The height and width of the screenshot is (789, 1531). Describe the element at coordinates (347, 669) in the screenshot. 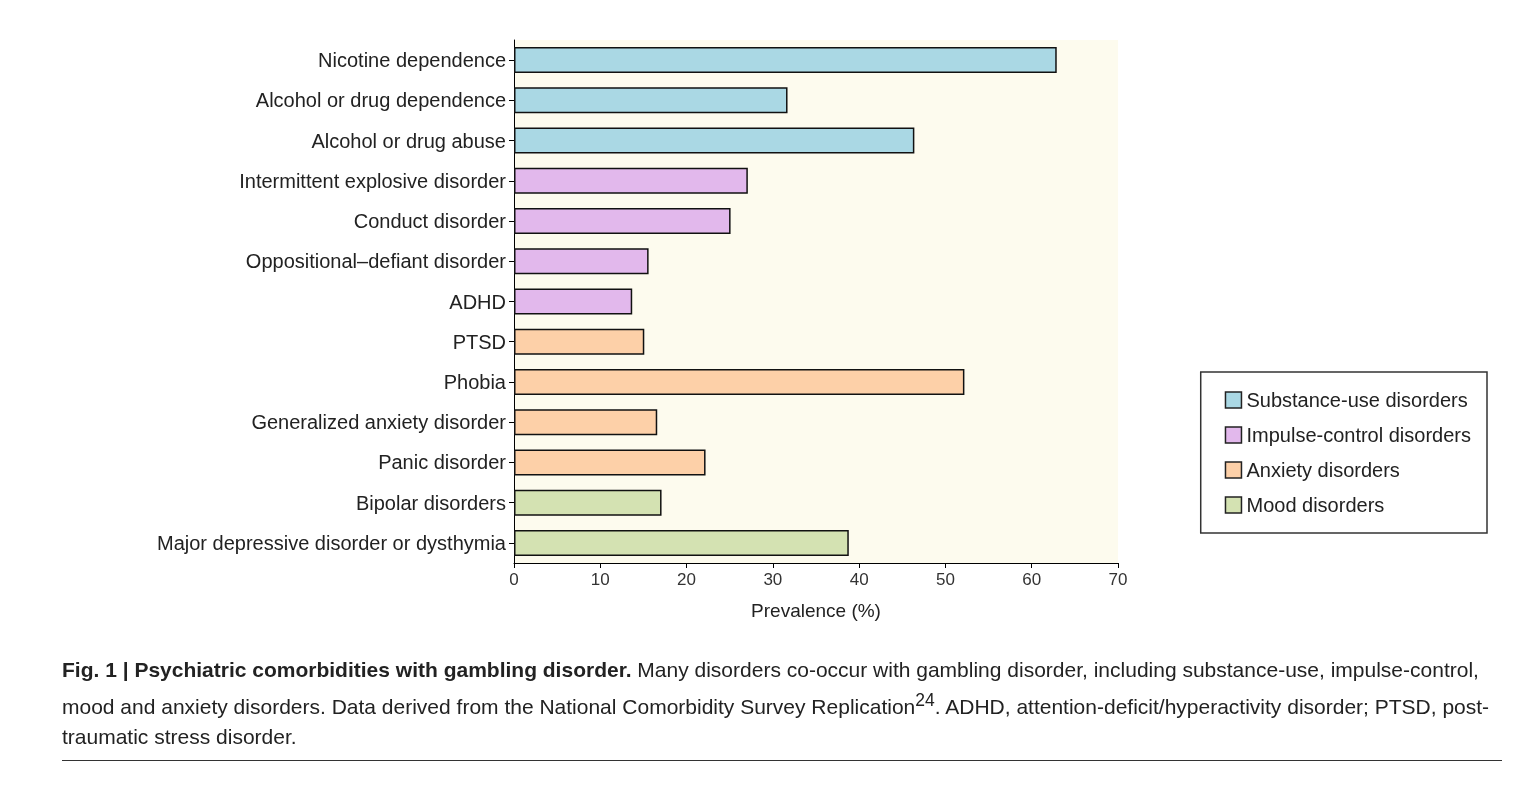

I see `text: Fig. 1 | Psychiatric comorbidities with gambling disorder.` at that location.